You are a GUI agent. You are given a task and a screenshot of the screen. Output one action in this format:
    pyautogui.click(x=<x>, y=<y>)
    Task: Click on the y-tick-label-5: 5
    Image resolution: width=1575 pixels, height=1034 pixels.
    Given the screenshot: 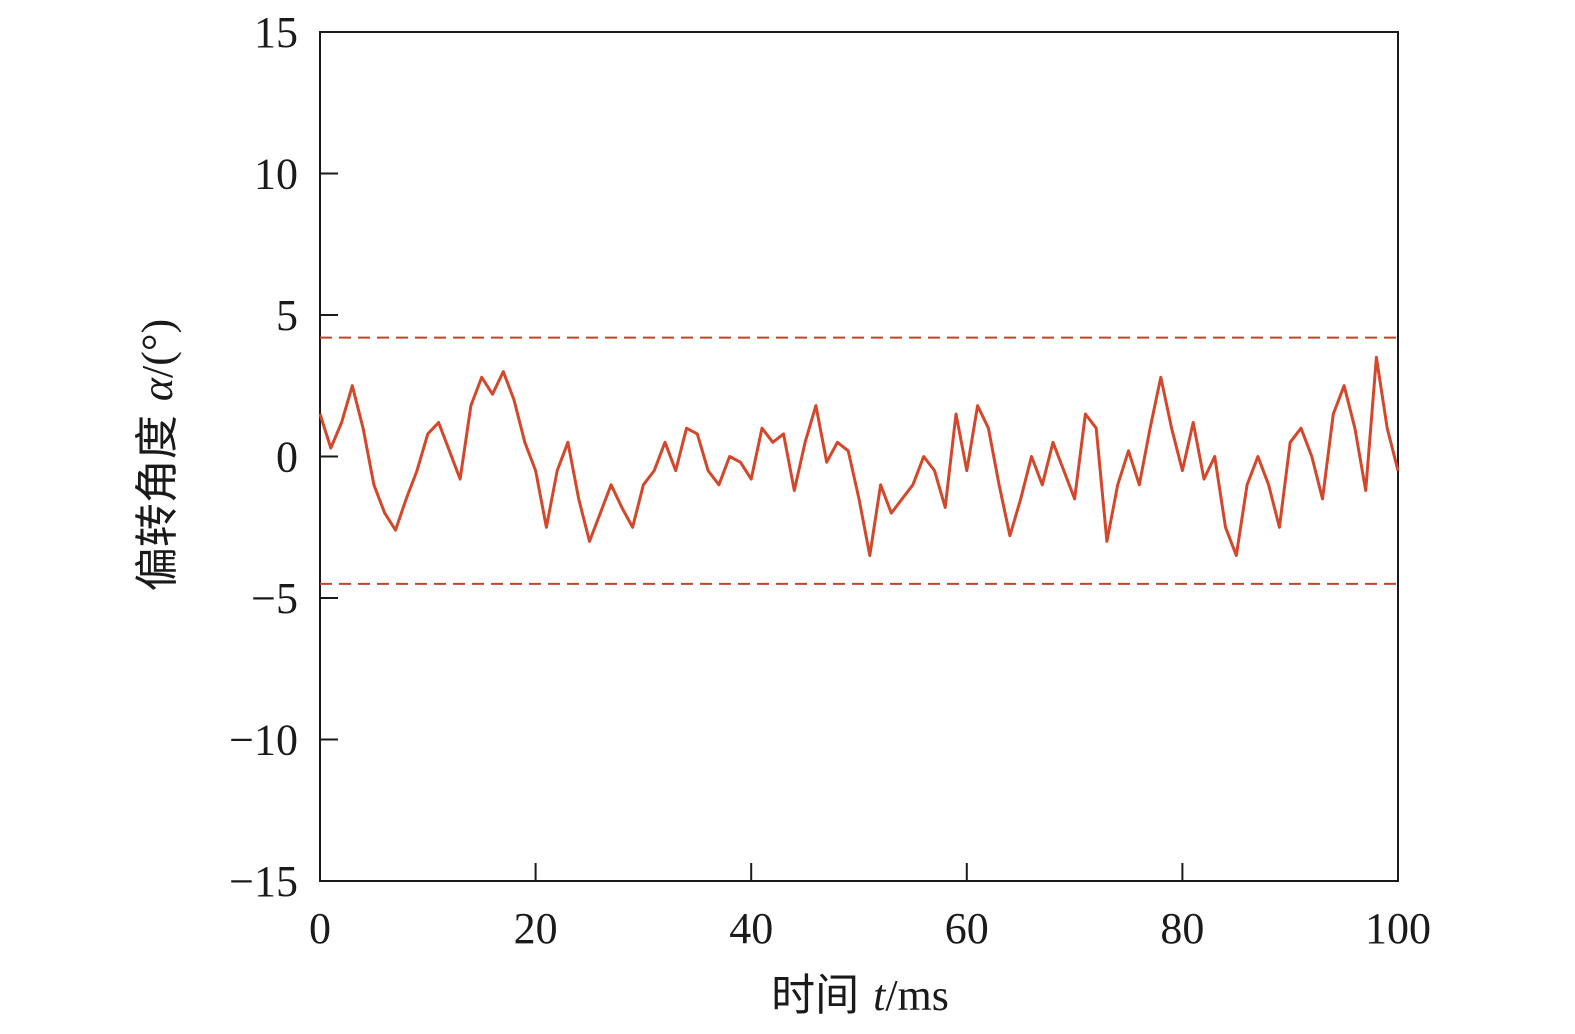 What is the action you would take?
    pyautogui.click(x=287, y=315)
    